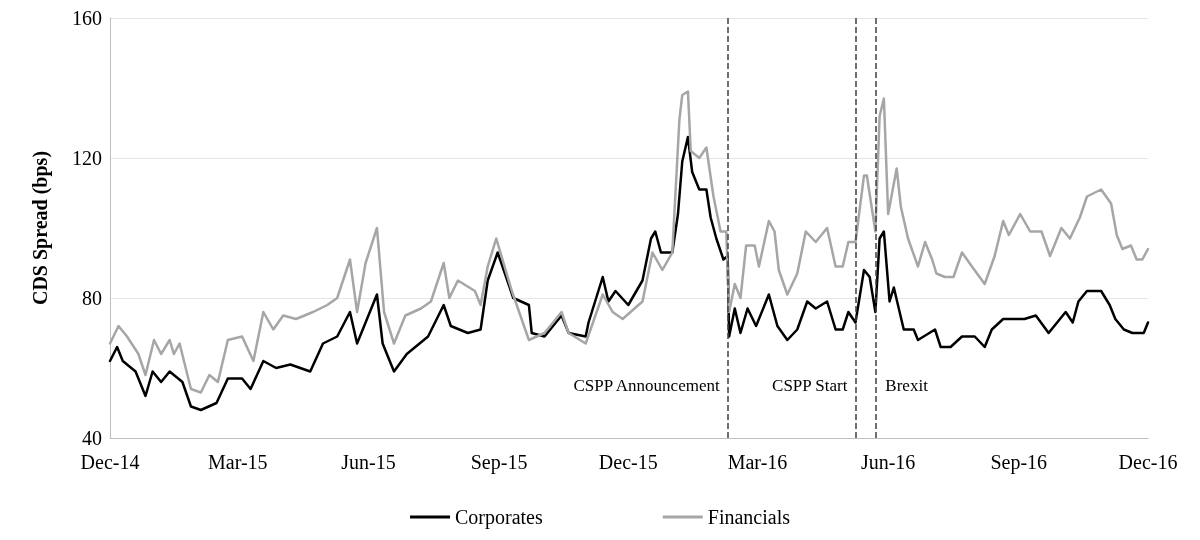 This screenshot has height=540, width=1200. Describe the element at coordinates (749, 517) in the screenshot. I see `legend-label: Financials` at that location.